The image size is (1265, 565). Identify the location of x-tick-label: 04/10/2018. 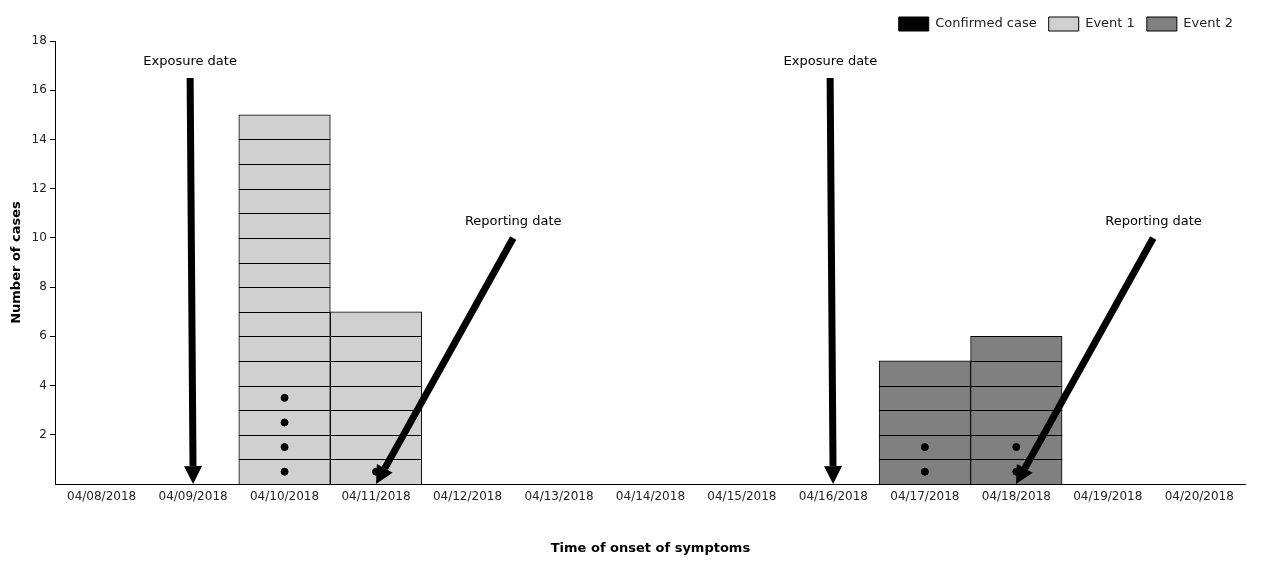
(284, 496).